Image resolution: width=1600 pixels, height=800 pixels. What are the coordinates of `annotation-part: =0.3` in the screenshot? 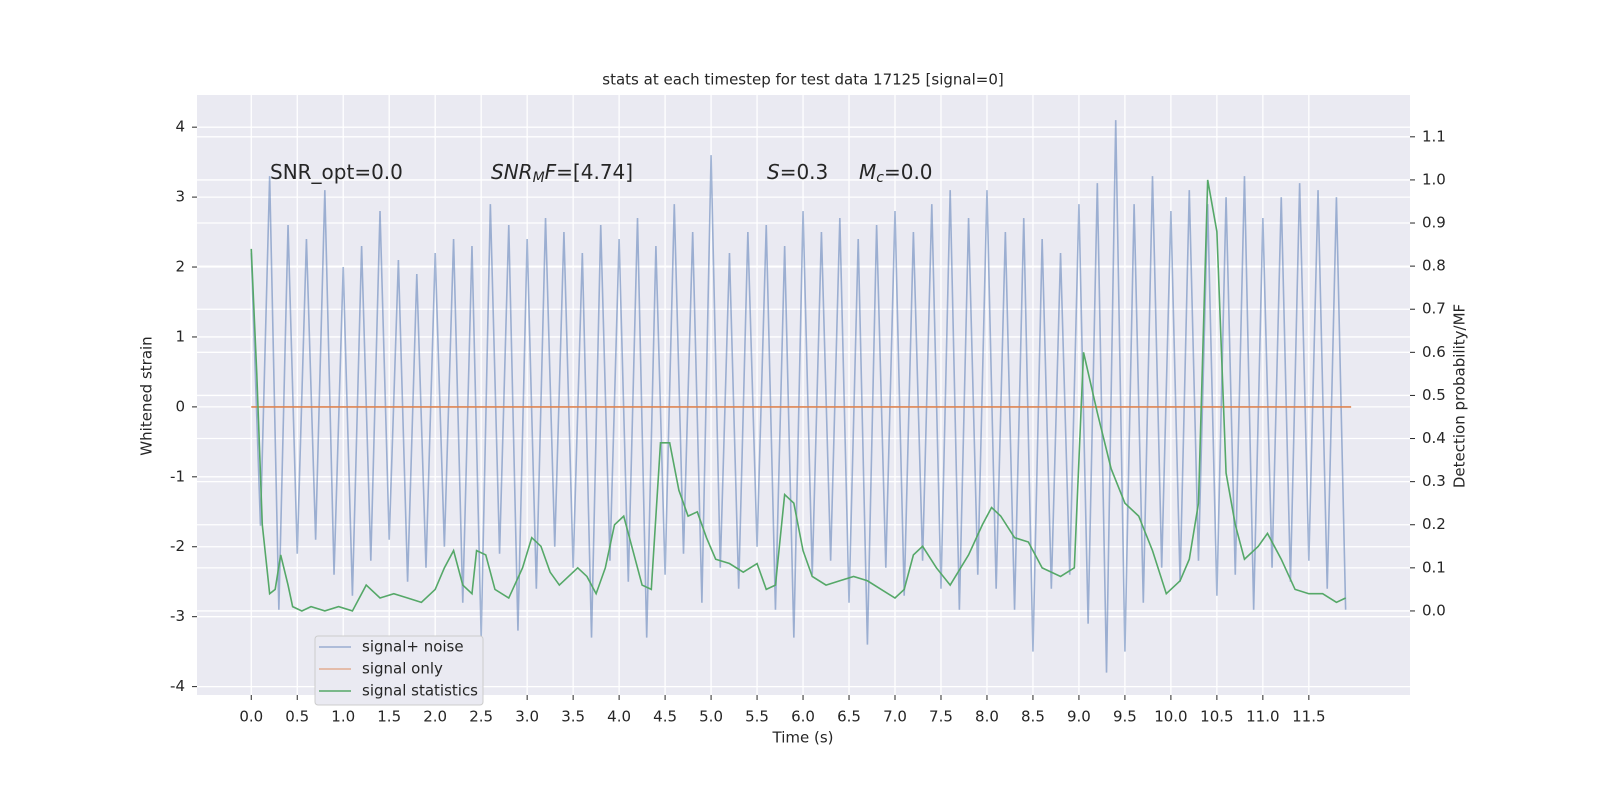 It's located at (804, 172).